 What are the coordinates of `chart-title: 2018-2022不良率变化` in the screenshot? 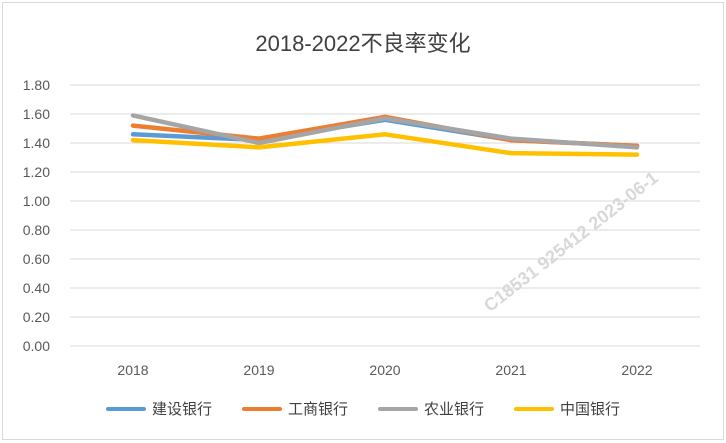 It's located at (363, 43).